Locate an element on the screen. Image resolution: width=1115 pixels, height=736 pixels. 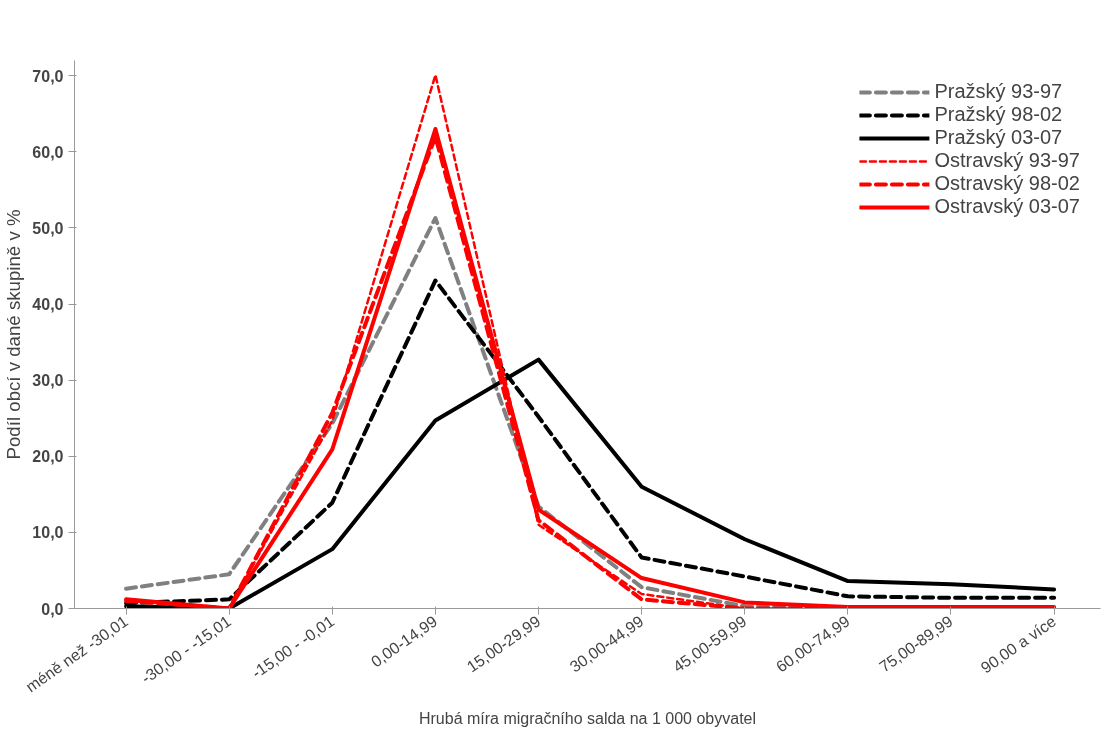
legend-label: Pražský 03-07 is located at coordinates (998, 137).